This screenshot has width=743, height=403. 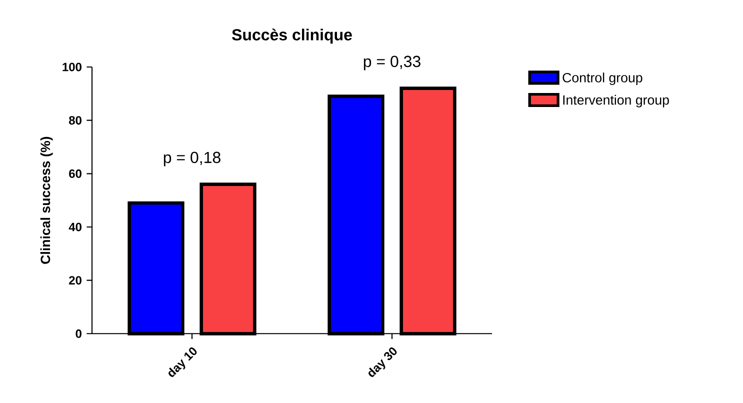 What do you see at coordinates (46, 200) in the screenshot?
I see `y-axis-title: Clinical success (%)` at bounding box center [46, 200].